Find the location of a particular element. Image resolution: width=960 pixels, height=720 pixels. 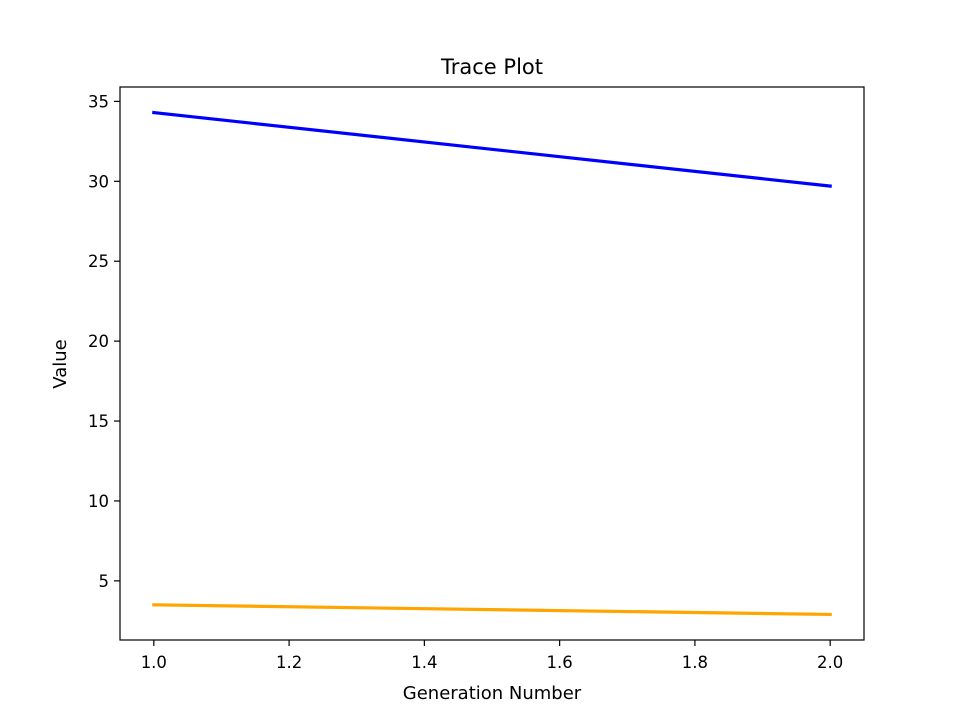

y-axis-ticks: 5 10 15 20 25 30 35 is located at coordinates (104, 341).